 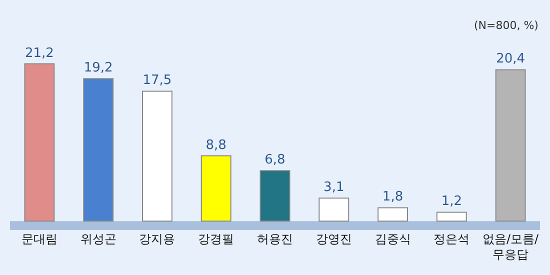 What do you see at coordinates (334, 188) in the screenshot?
I see `data-label: 3,1` at bounding box center [334, 188].